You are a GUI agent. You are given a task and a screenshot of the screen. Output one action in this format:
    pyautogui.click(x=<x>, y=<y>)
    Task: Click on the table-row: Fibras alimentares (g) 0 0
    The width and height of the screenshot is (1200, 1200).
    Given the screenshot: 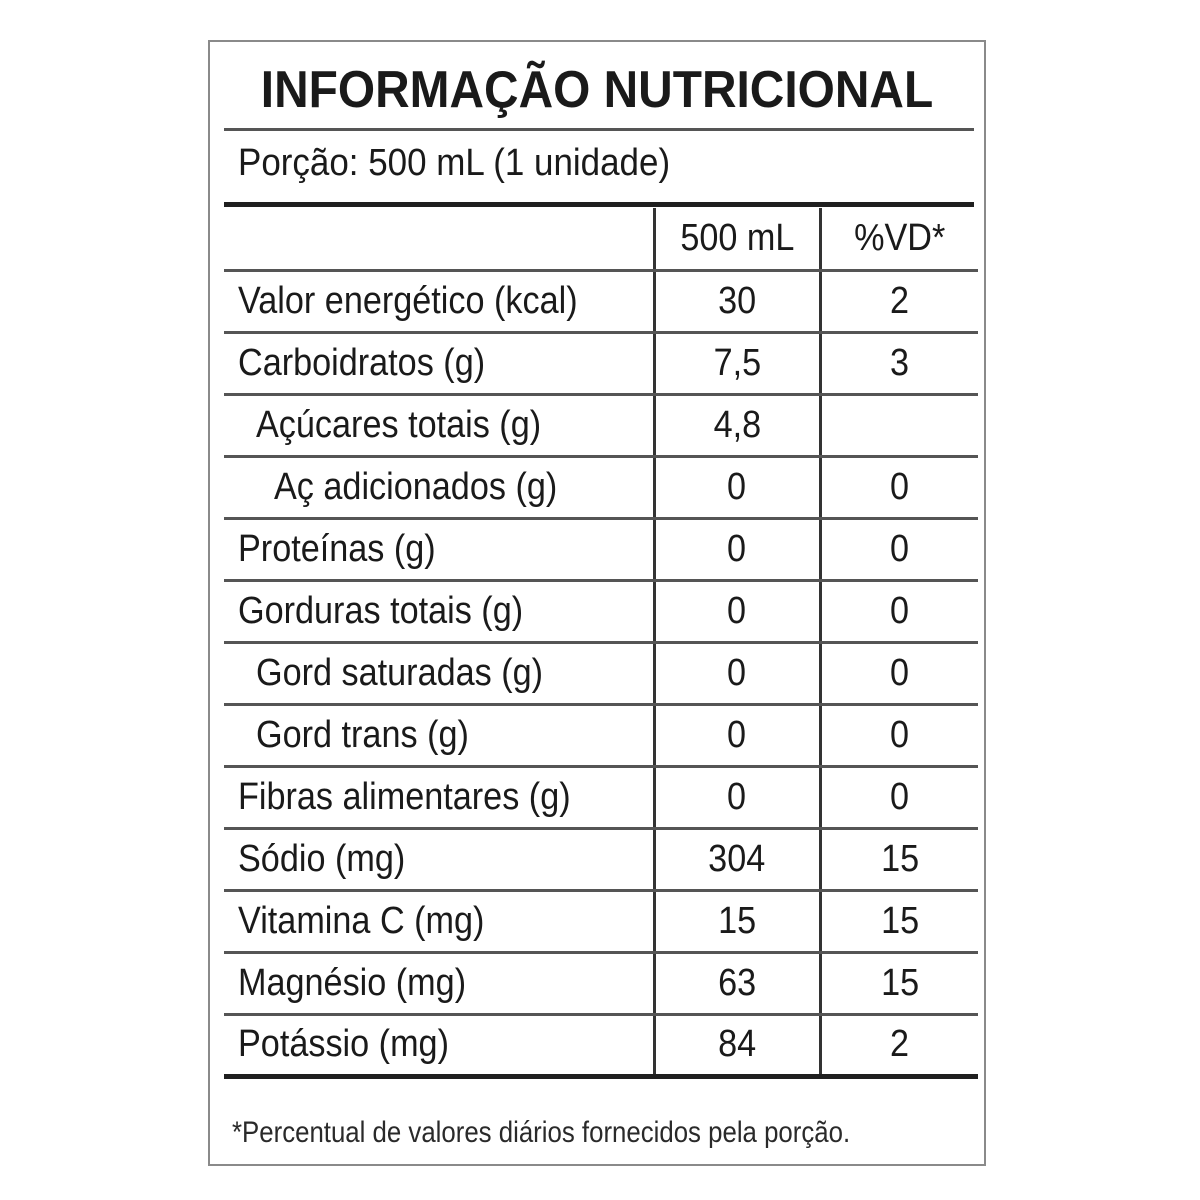 What is the action you would take?
    pyautogui.click(x=601, y=798)
    